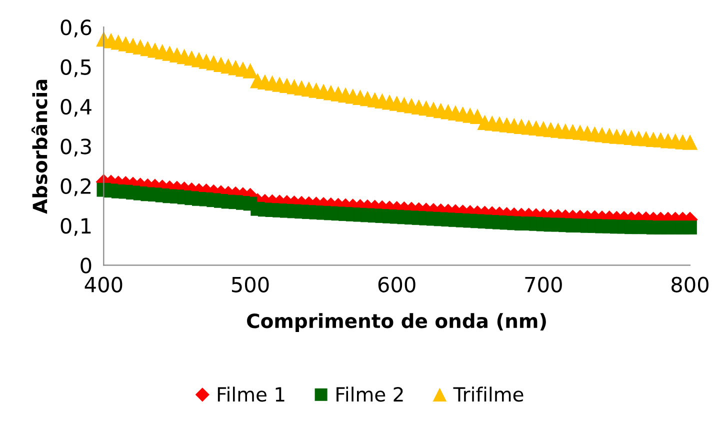 This screenshot has height=423, width=715. I want to click on y-tick-label: 0,1, so click(75, 227).